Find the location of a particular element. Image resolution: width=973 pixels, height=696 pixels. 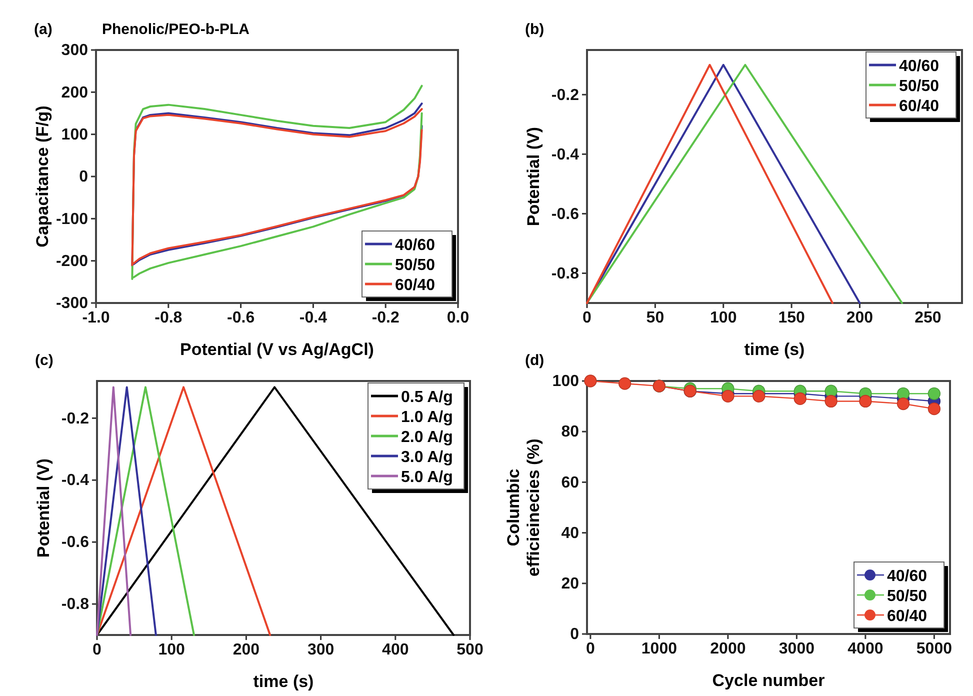

legend-label: 3.0 A/g is located at coordinates (427, 457).